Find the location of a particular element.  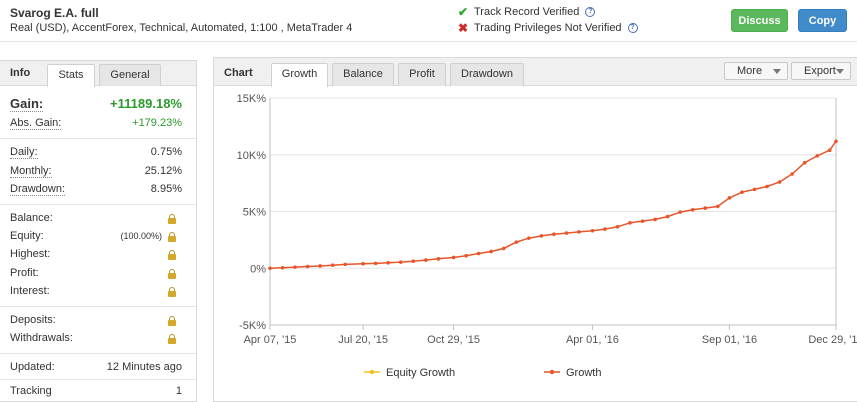

daily-label: Daily: is located at coordinates (24, 152).